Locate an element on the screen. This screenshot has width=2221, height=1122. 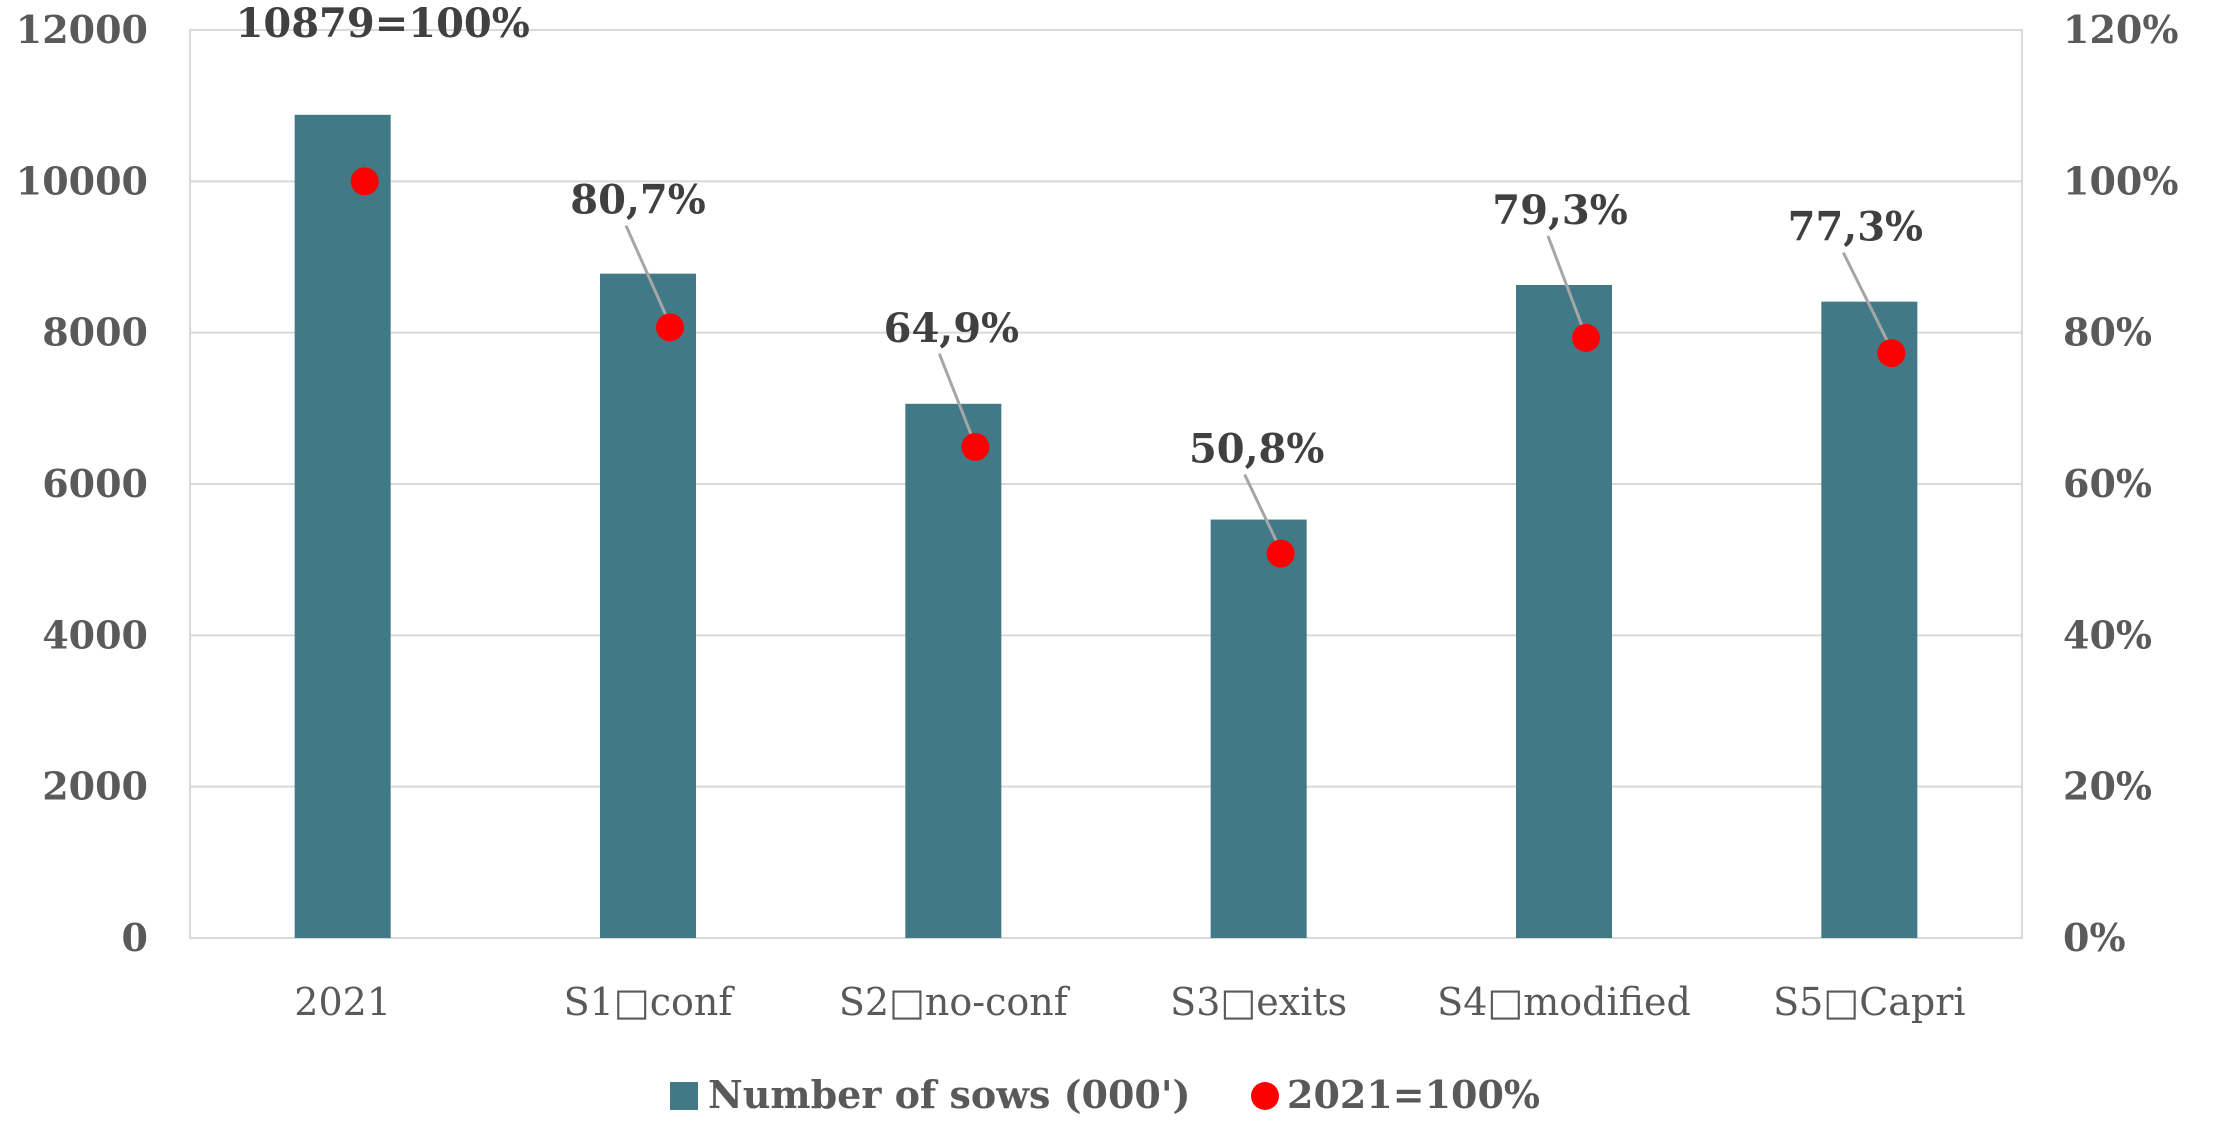
category-label: S2□no-conf is located at coordinates (955, 1002).